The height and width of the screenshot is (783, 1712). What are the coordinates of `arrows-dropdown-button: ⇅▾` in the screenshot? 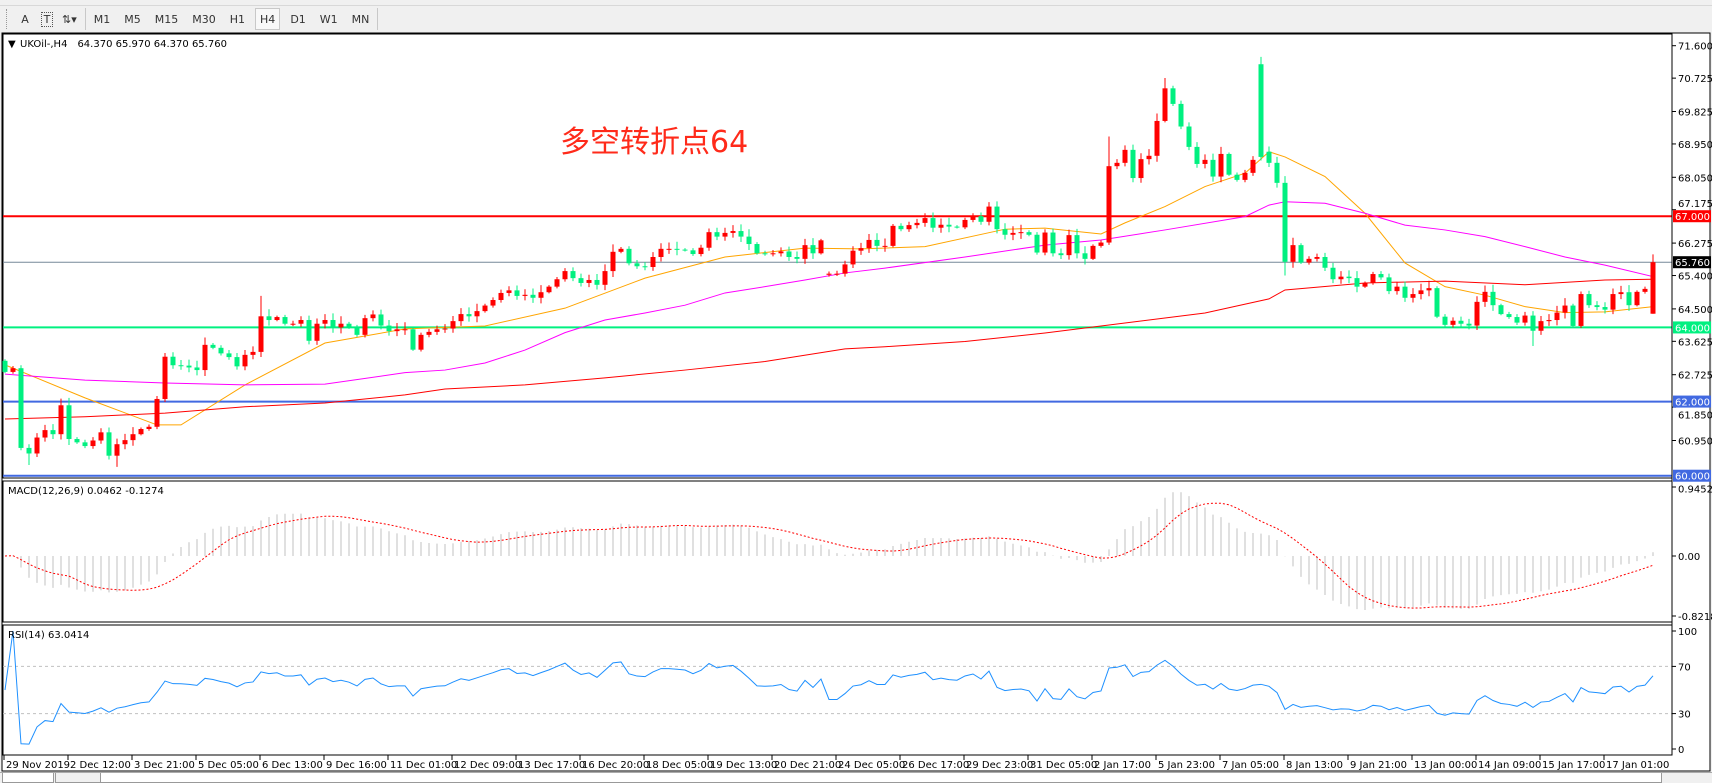 It's located at (69, 19).